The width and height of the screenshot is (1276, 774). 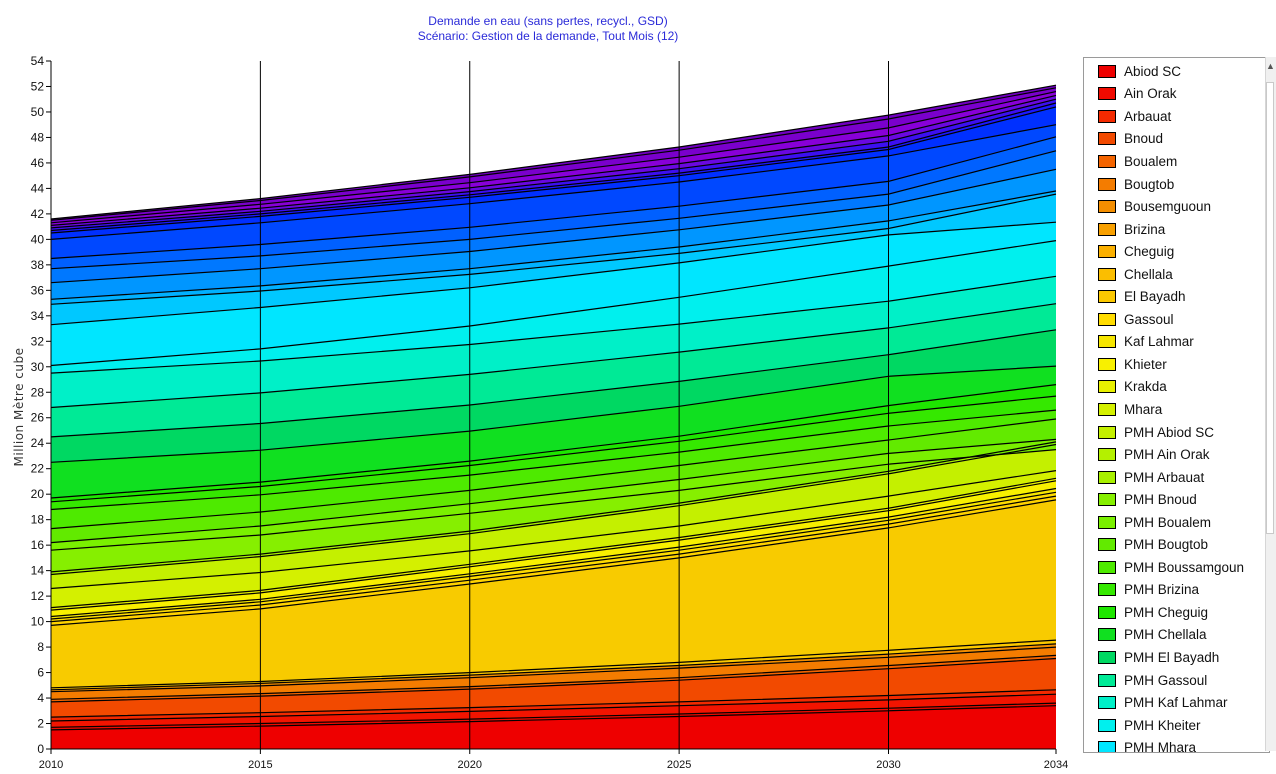 I want to click on legend-label: Kaf Lahmar, so click(x=1159, y=342).